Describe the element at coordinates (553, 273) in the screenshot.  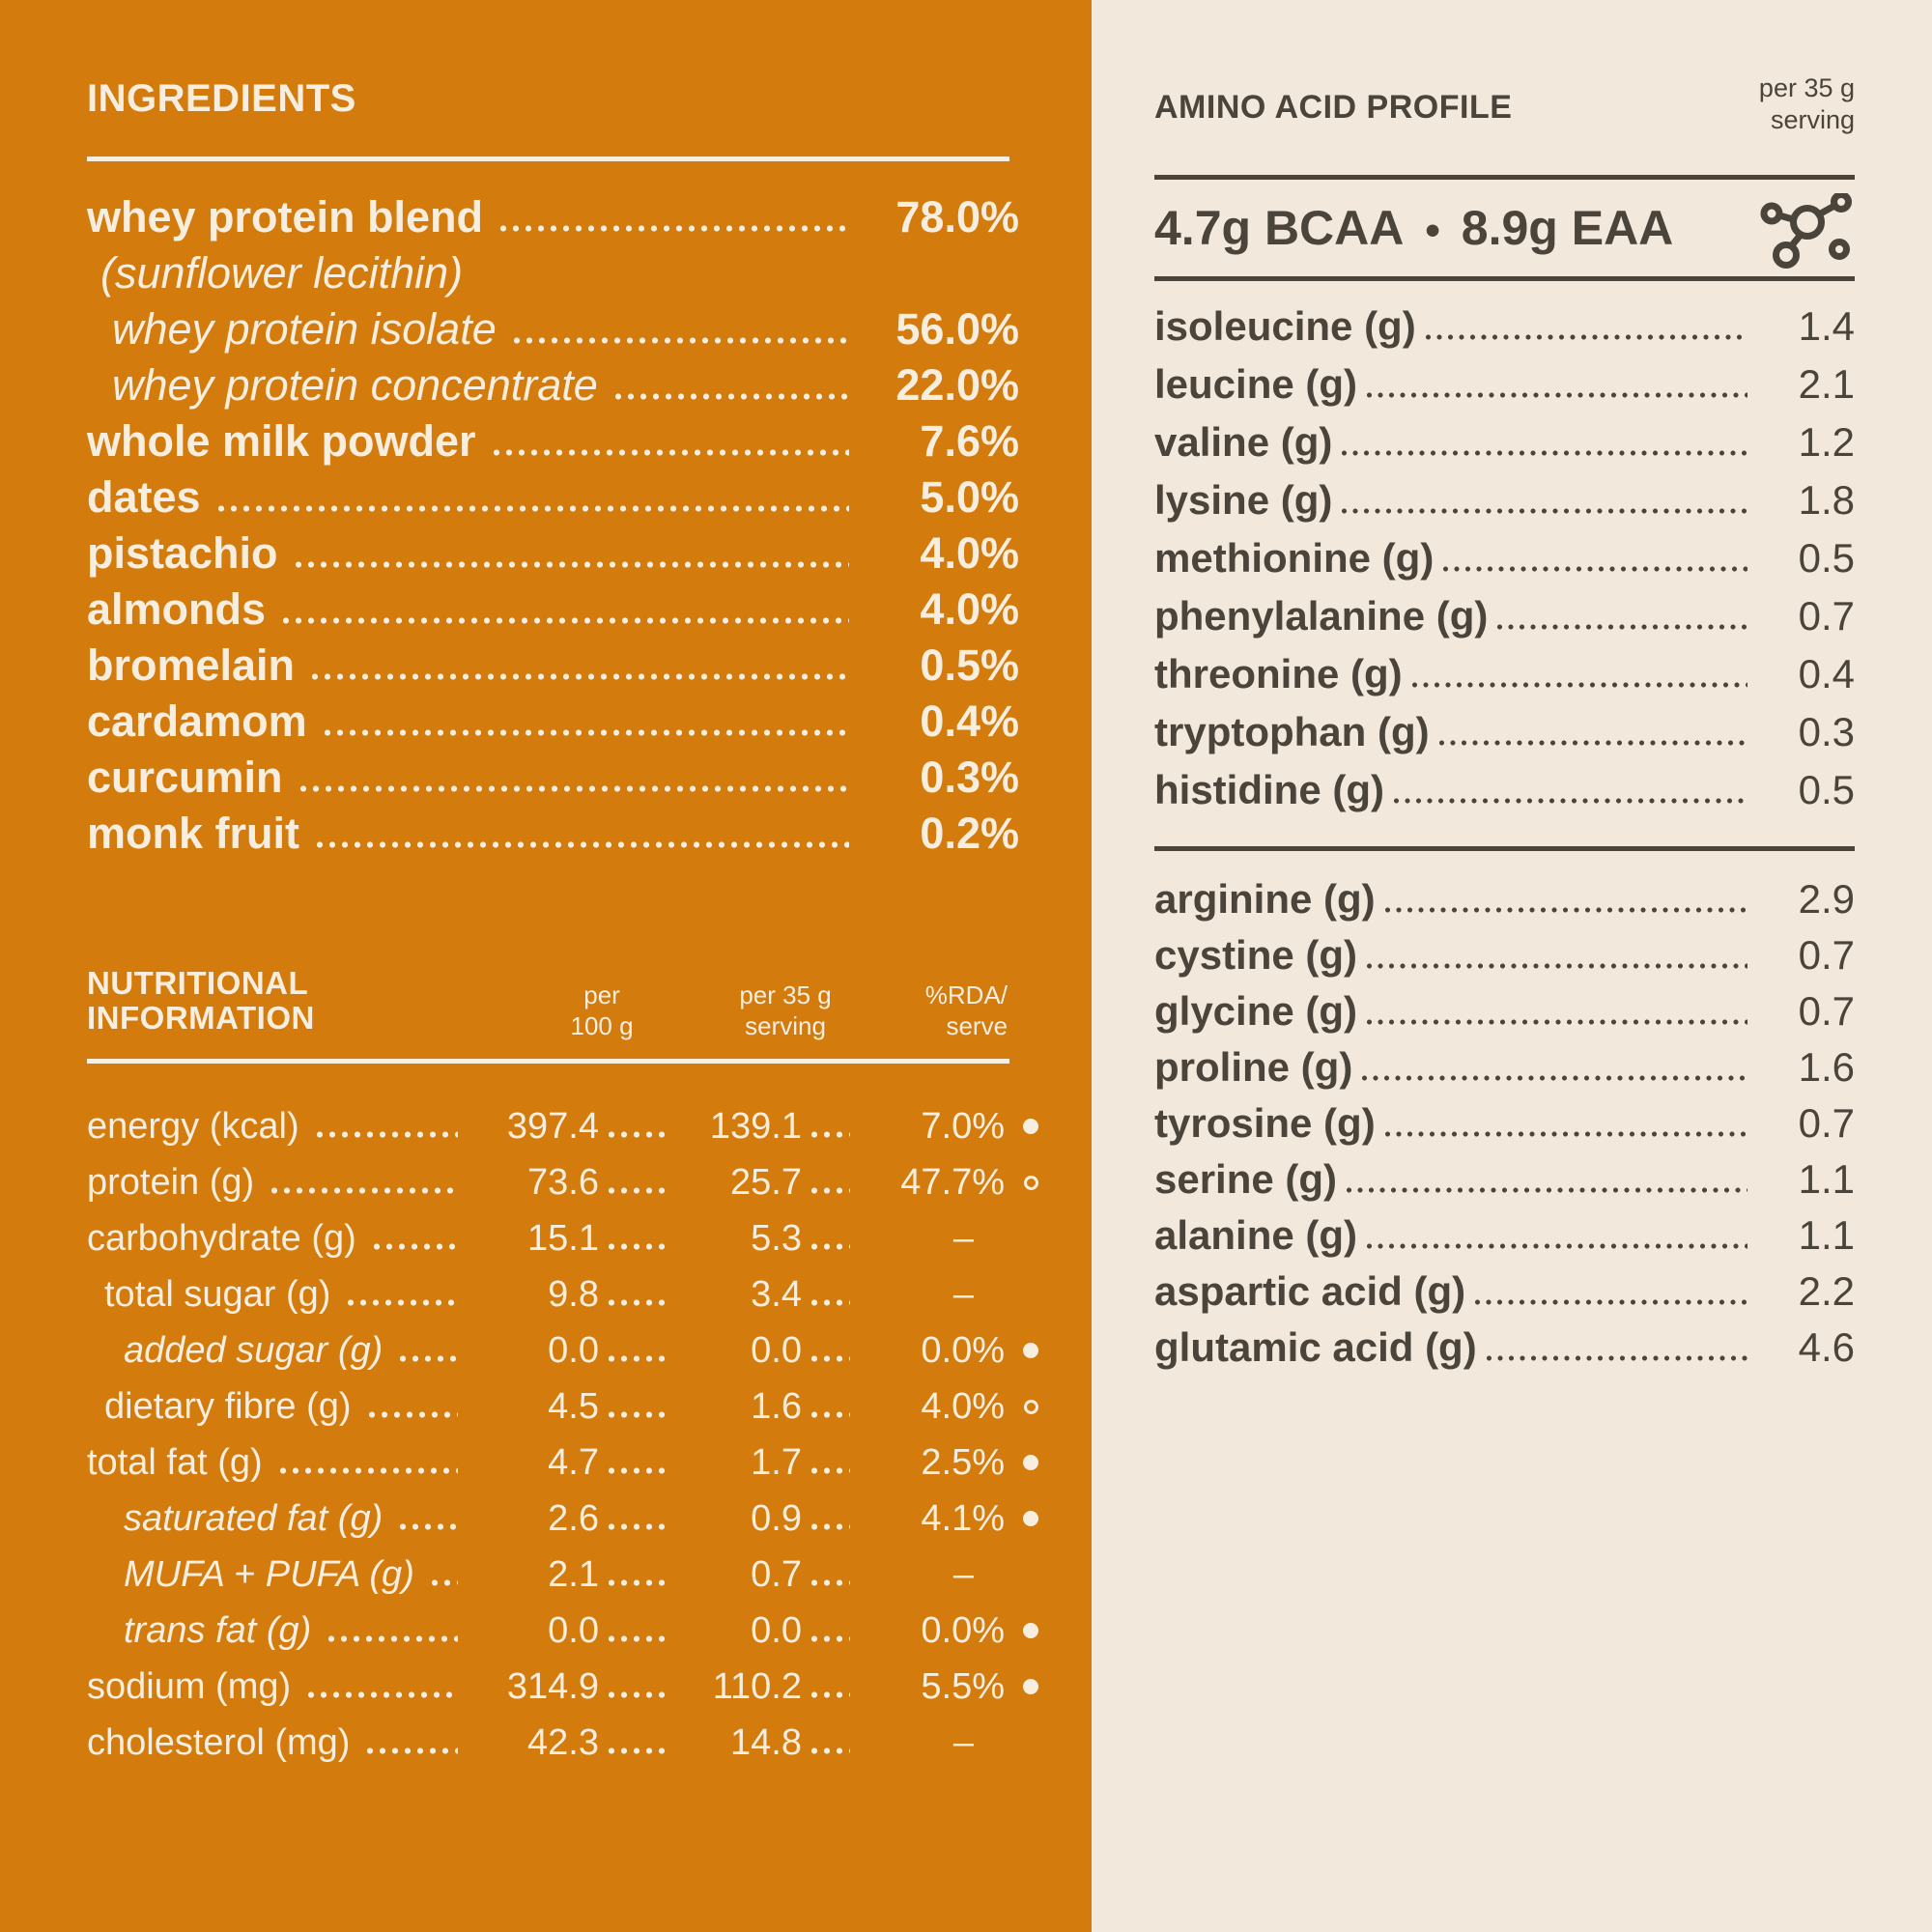
I see `ingredient-row: (sunflower lecithin)` at that location.